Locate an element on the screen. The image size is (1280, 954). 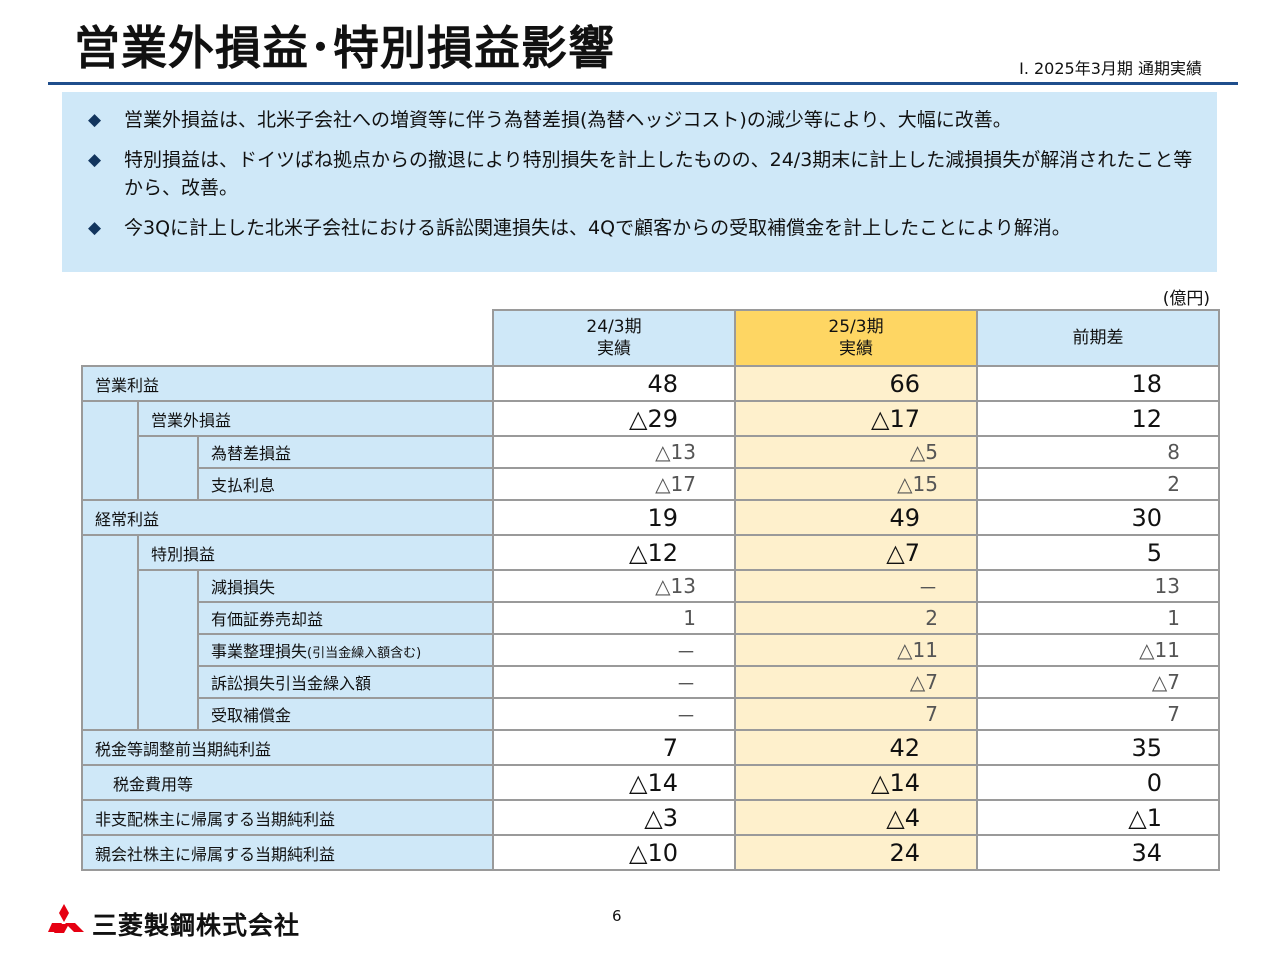
value-cell: △10 is located at coordinates (614, 852).